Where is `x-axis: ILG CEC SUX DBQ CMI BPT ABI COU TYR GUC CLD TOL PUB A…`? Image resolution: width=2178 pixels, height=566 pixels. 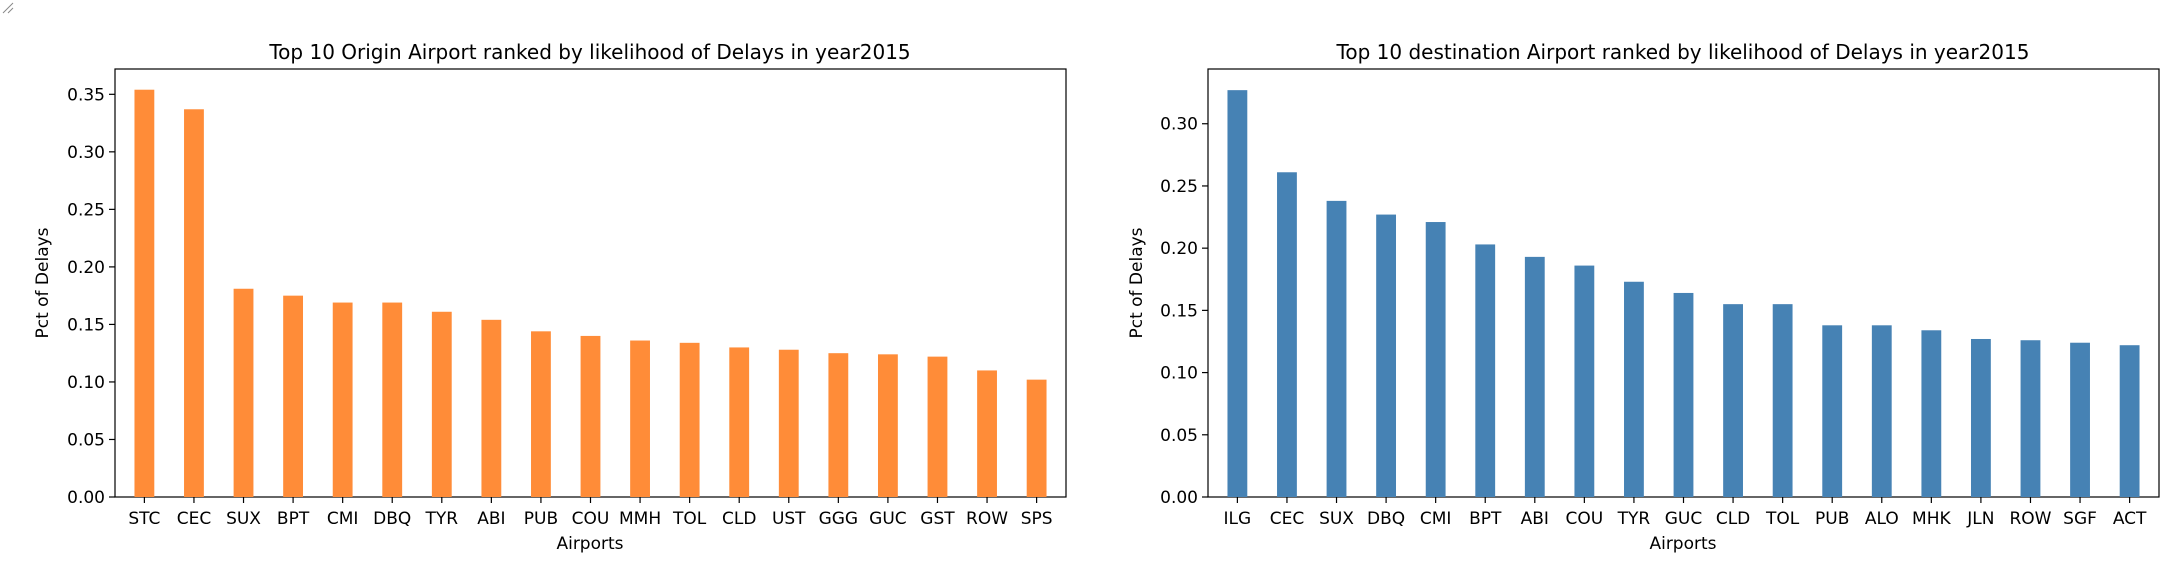 x-axis: ILG CEC SUX DBQ CMI BPT ABI COU TYR GUC CLD TOL PUB A… is located at coordinates (1685, 513).